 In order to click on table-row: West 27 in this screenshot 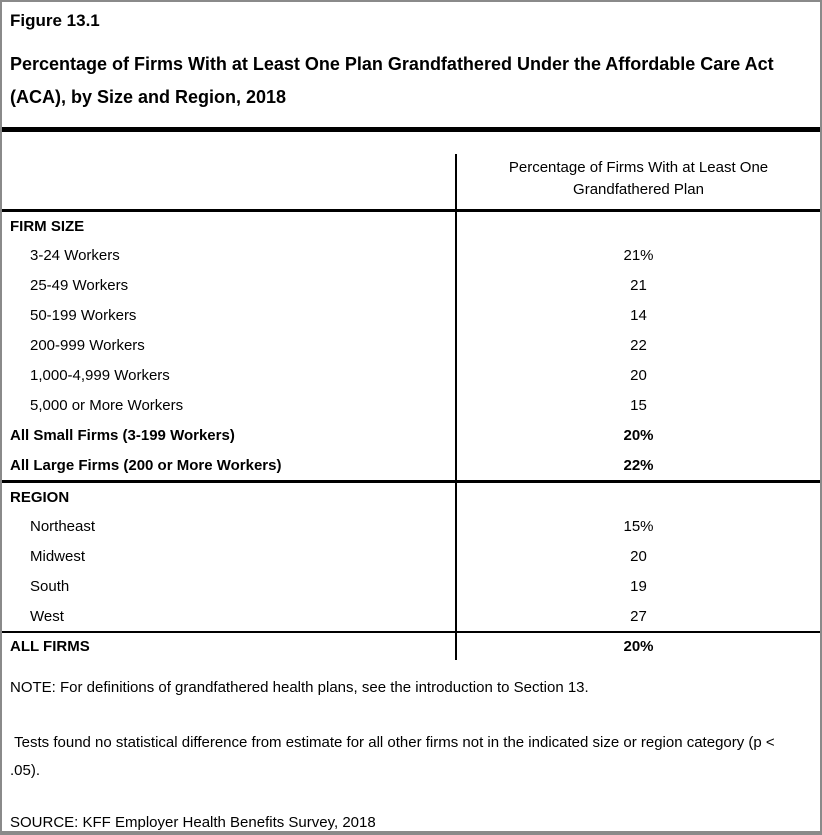, I will do `click(411, 616)`.